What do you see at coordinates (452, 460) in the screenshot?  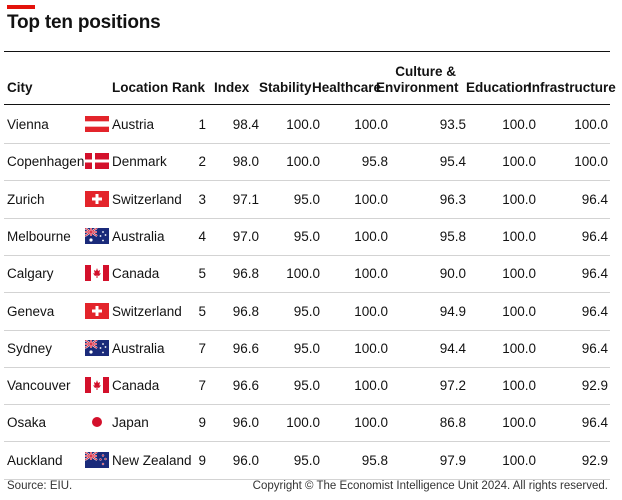 I see `cell-culture-environment: 97.9` at bounding box center [452, 460].